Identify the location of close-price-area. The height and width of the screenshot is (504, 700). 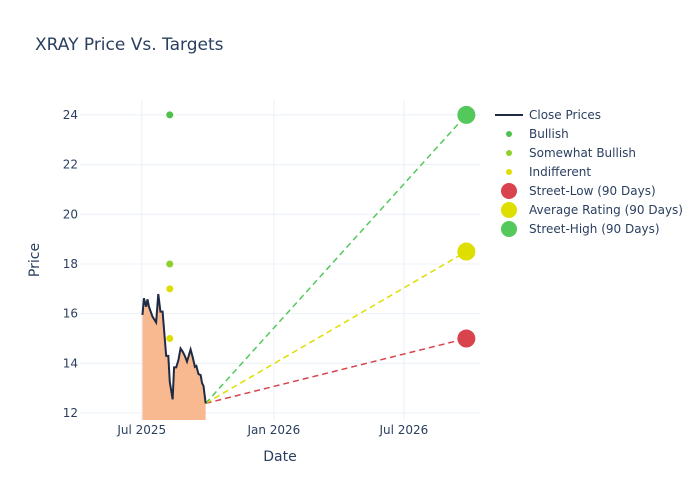
(174, 357).